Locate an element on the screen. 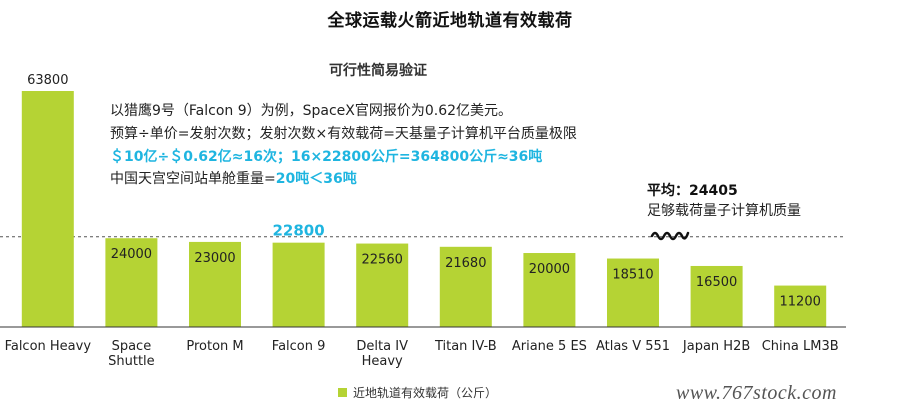 This screenshot has height=411, width=900. bar-proton-m is located at coordinates (215, 284).